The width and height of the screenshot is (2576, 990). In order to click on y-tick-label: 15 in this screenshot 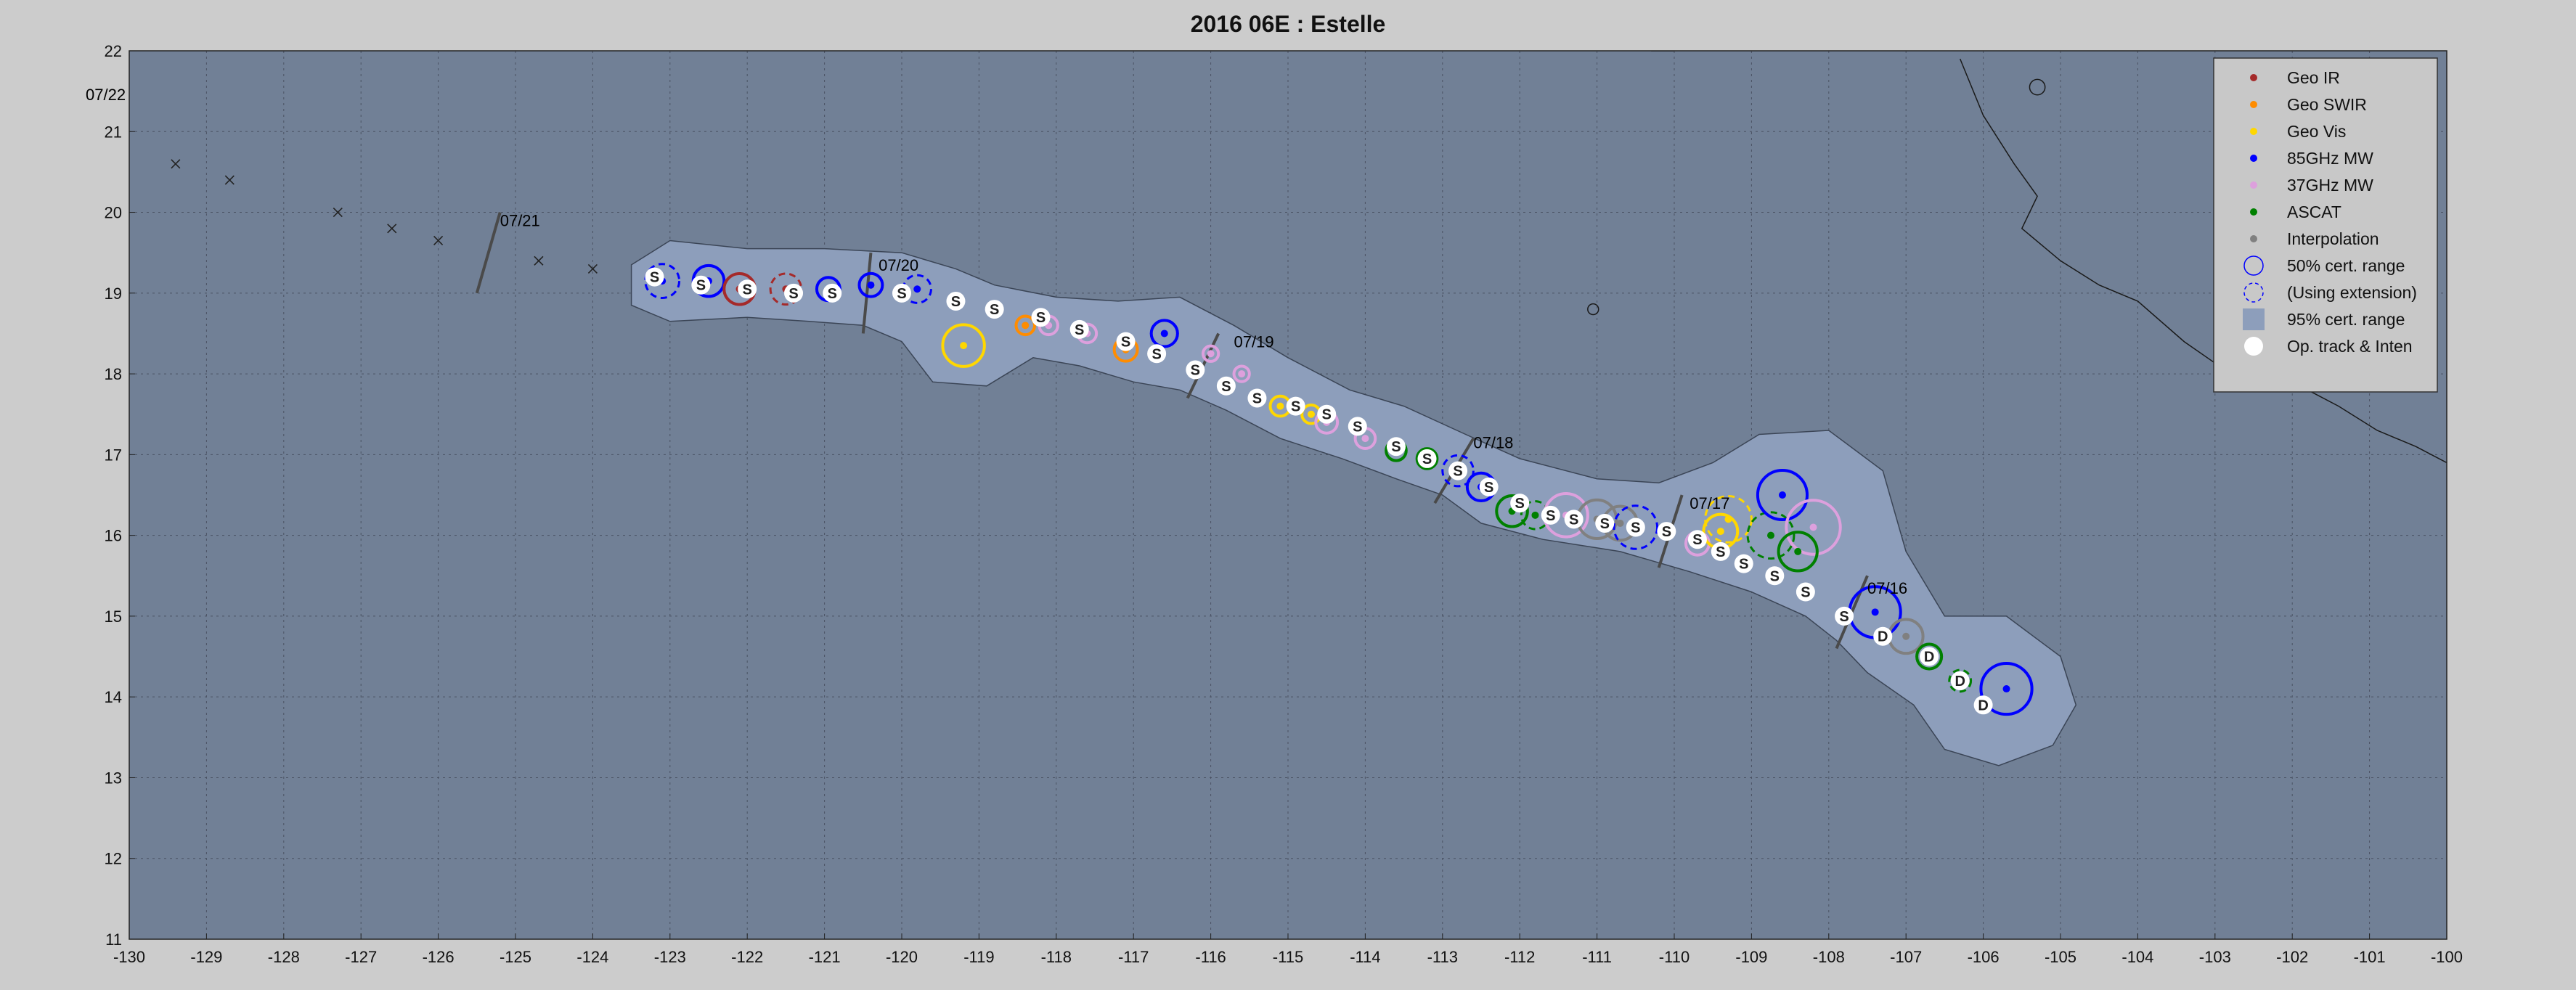, I will do `click(113, 617)`.